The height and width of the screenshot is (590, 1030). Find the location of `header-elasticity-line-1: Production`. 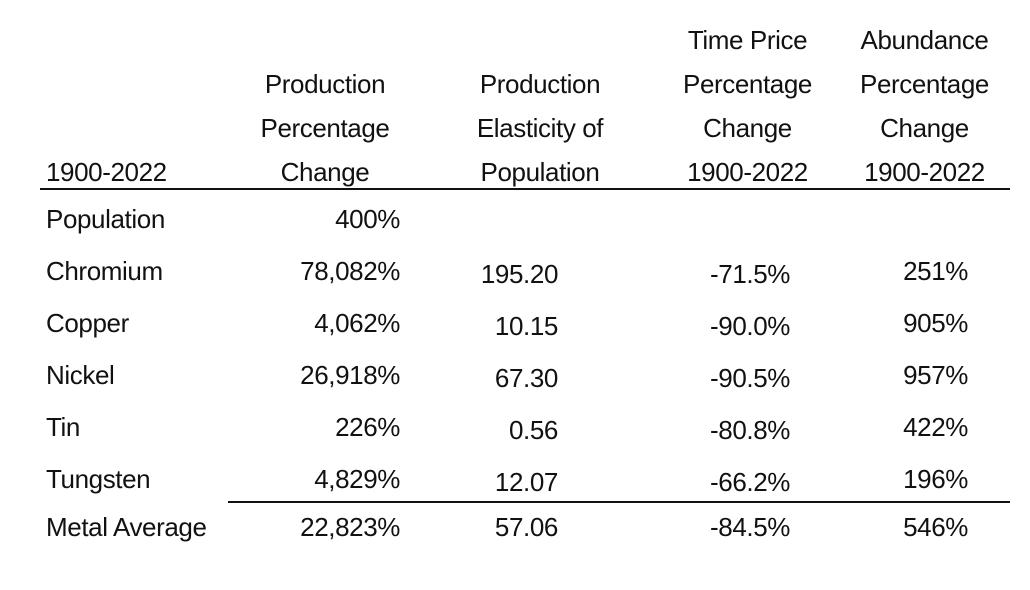

header-elasticity-line-1: Production is located at coordinates (540, 84).